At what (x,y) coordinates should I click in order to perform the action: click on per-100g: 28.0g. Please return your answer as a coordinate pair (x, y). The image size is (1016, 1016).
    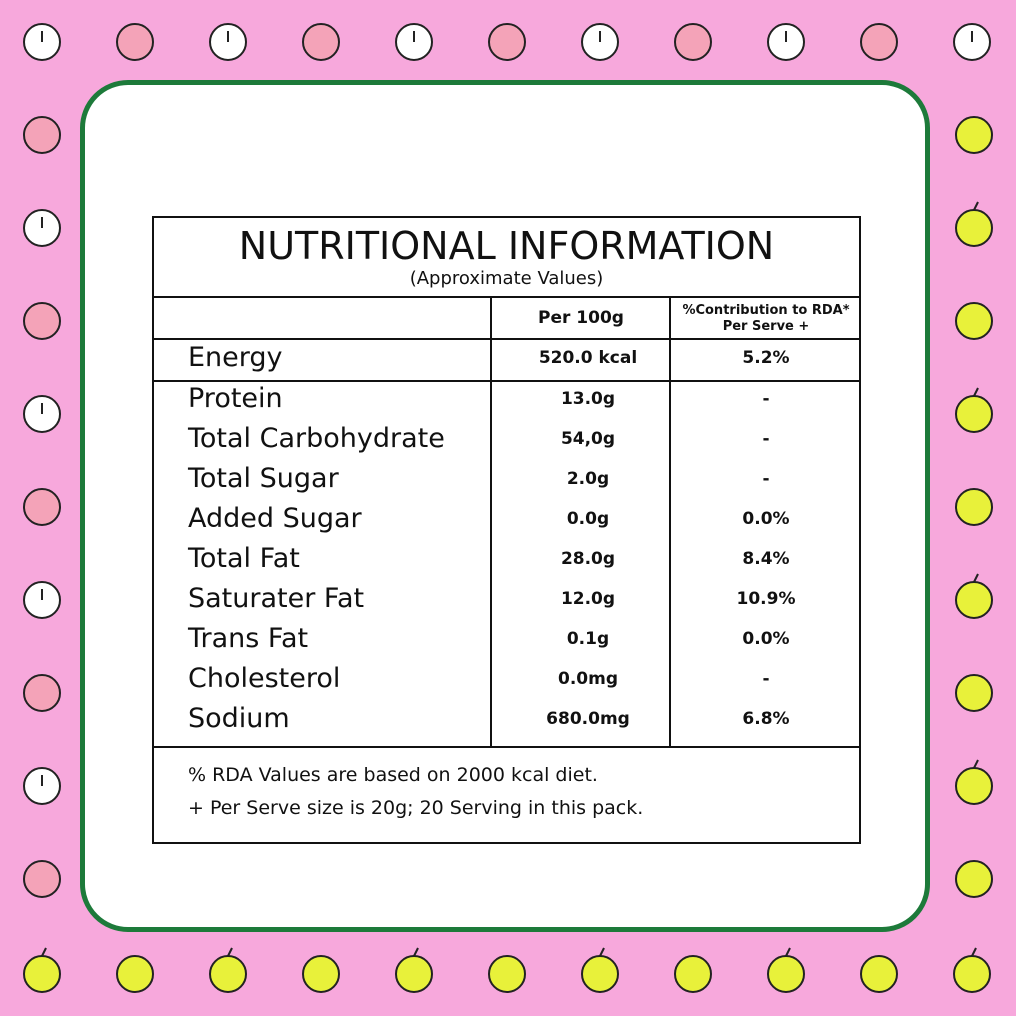
    Looking at the image, I should click on (588, 559).